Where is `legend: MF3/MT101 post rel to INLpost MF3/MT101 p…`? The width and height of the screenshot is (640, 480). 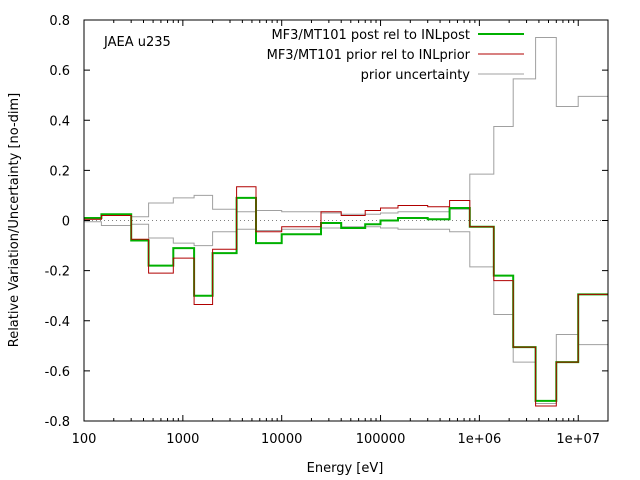 legend: MF3/MT101 post rel to INLpost MF3/MT101 p… is located at coordinates (395, 55).